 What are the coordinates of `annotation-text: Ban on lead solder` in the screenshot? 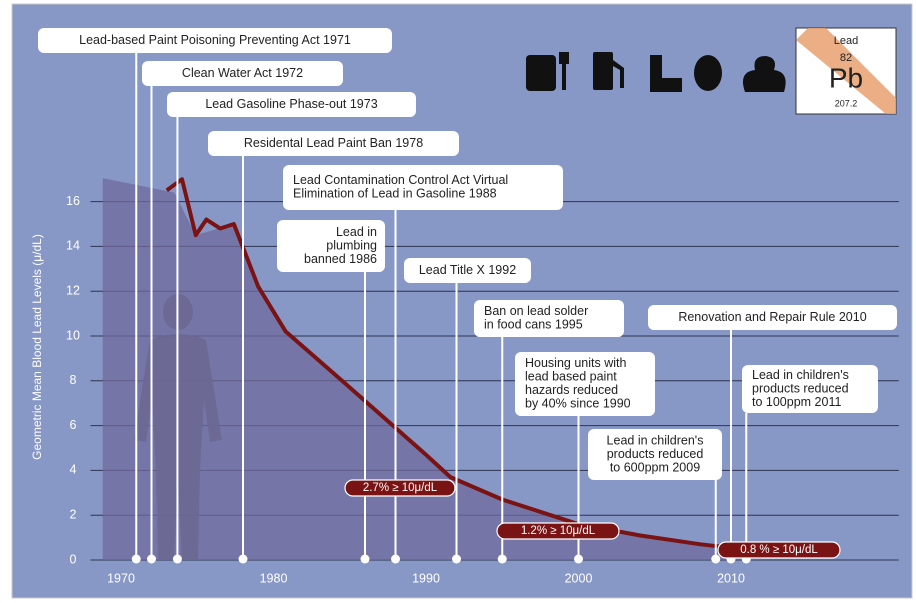 It's located at (536, 311).